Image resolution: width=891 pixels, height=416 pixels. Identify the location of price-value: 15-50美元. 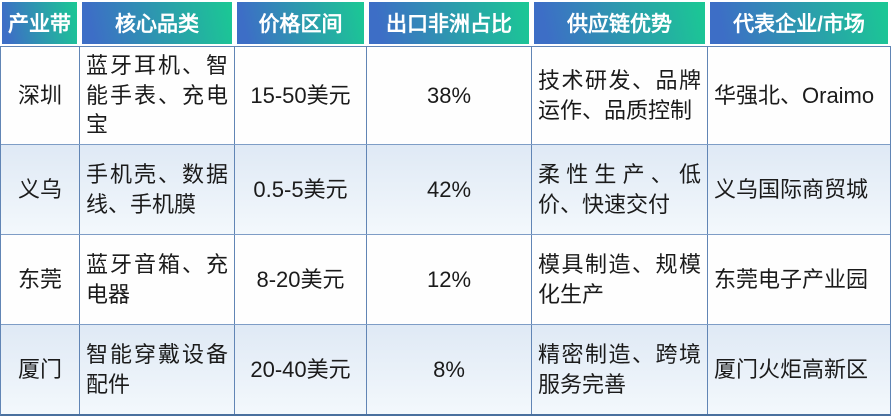
(300, 95).